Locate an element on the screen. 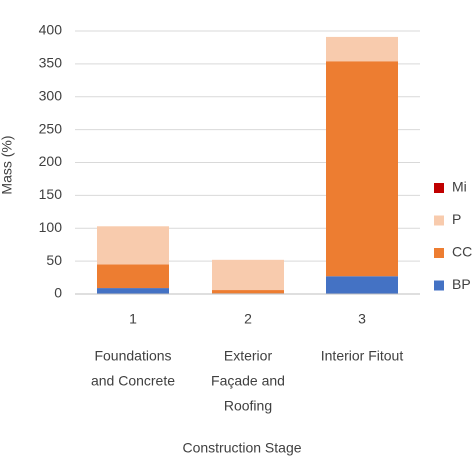 The width and height of the screenshot is (474, 474). category-name: Foundations is located at coordinates (132, 356).